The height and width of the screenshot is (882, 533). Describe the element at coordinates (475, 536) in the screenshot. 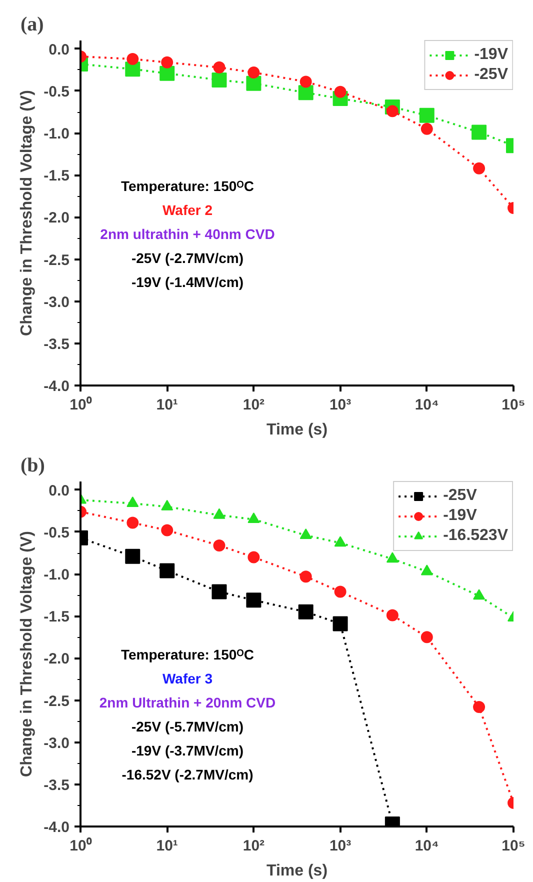

I see `legend-label: -16.523V` at that location.